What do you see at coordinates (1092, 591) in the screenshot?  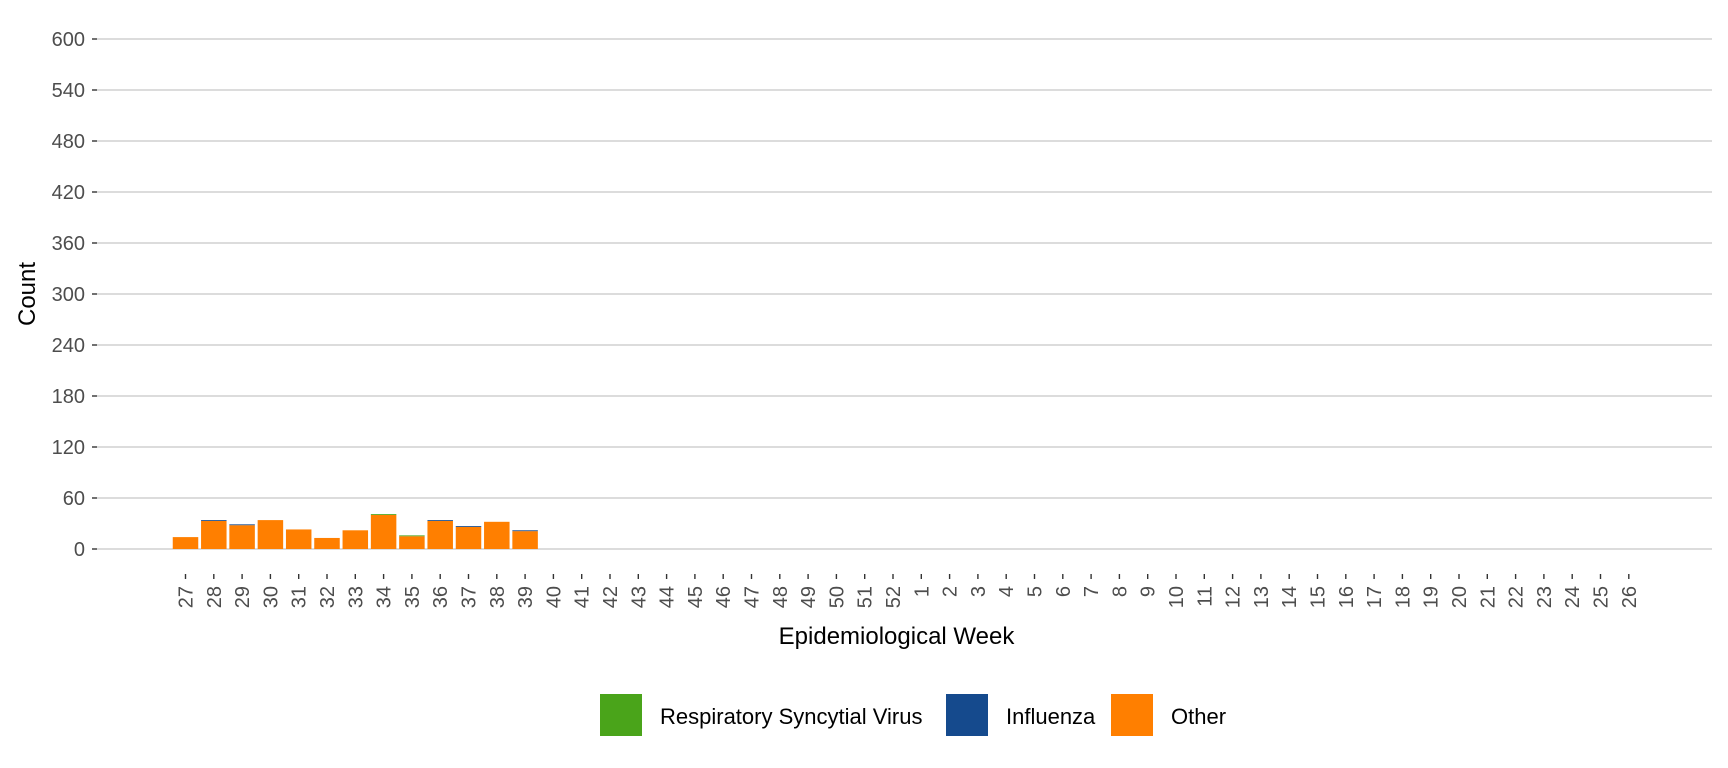 I see `x-tick-label: 7` at bounding box center [1092, 591].